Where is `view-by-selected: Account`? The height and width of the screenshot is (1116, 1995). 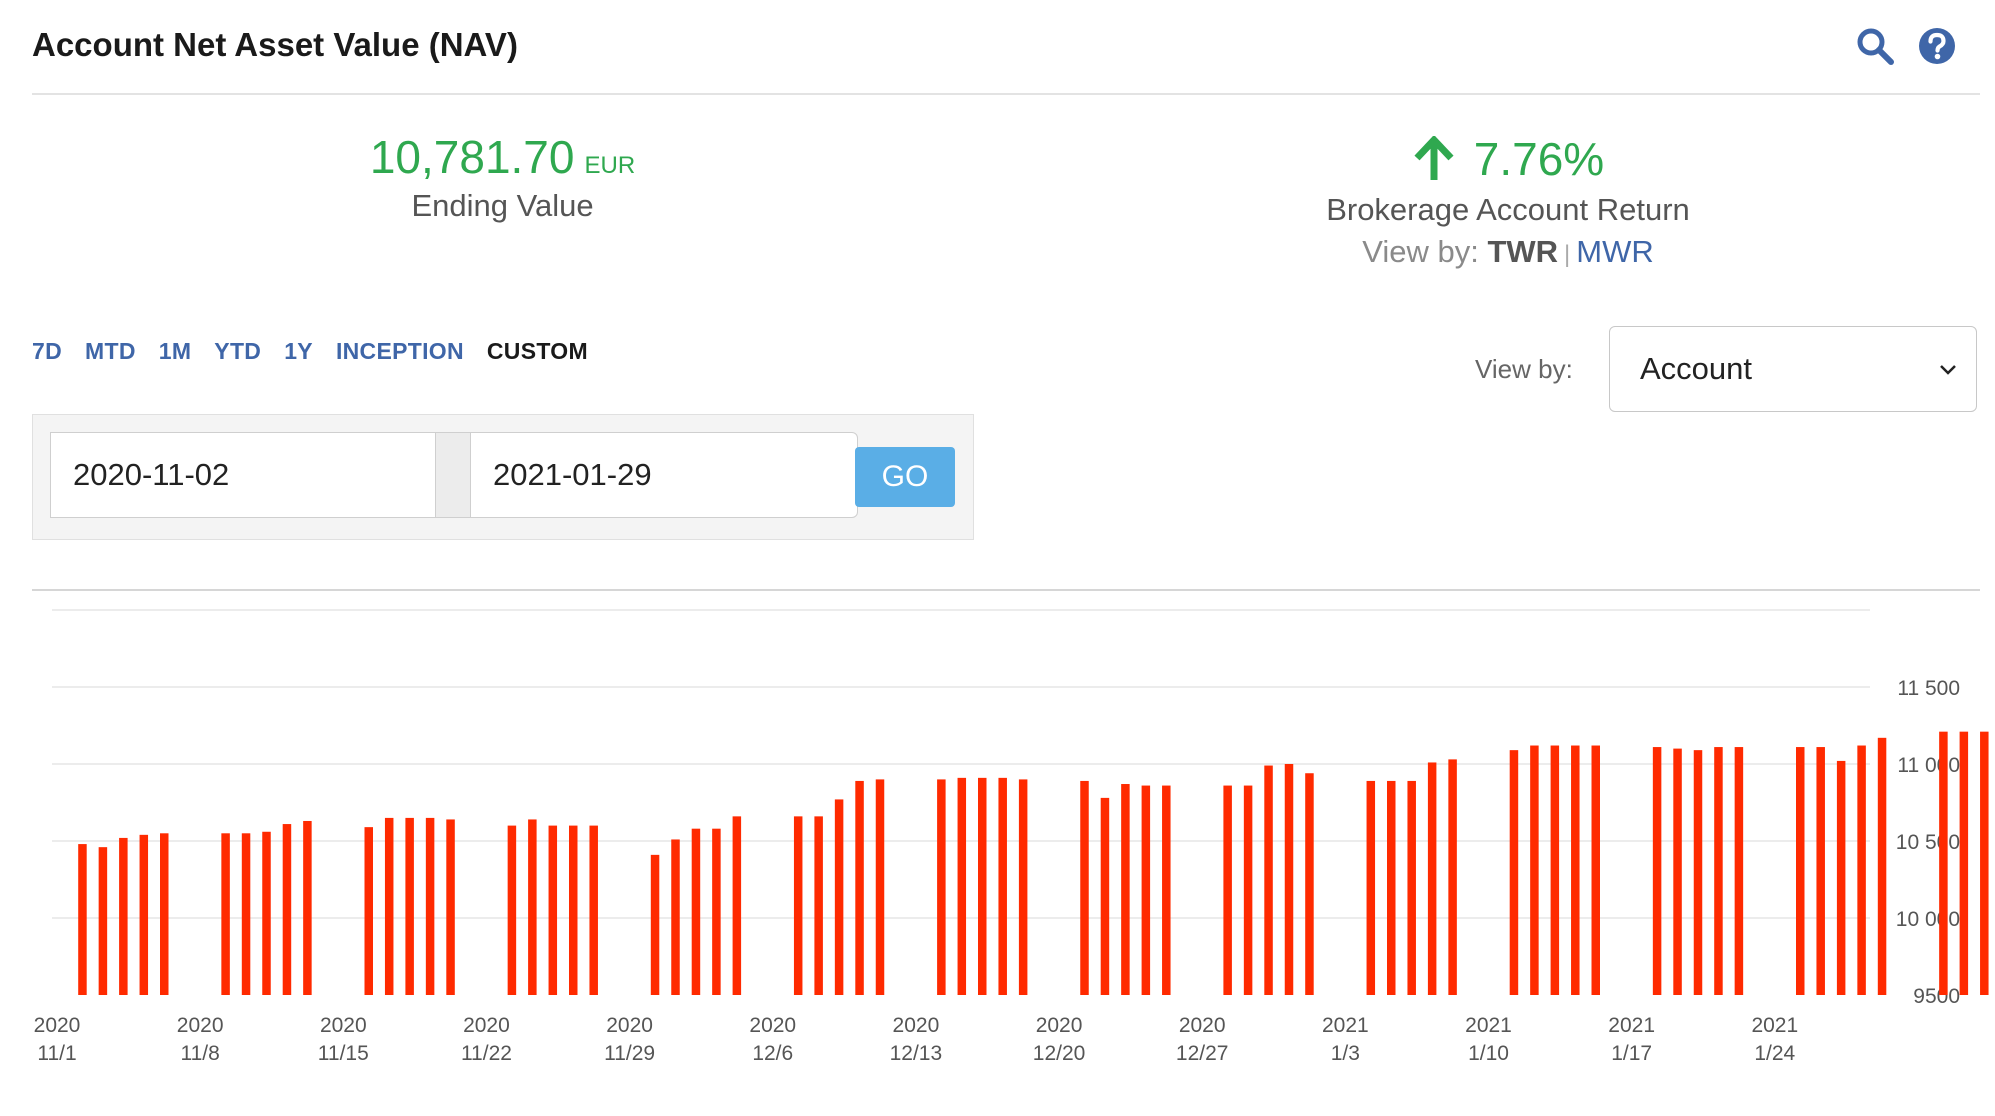 view-by-selected: Account is located at coordinates (1696, 368).